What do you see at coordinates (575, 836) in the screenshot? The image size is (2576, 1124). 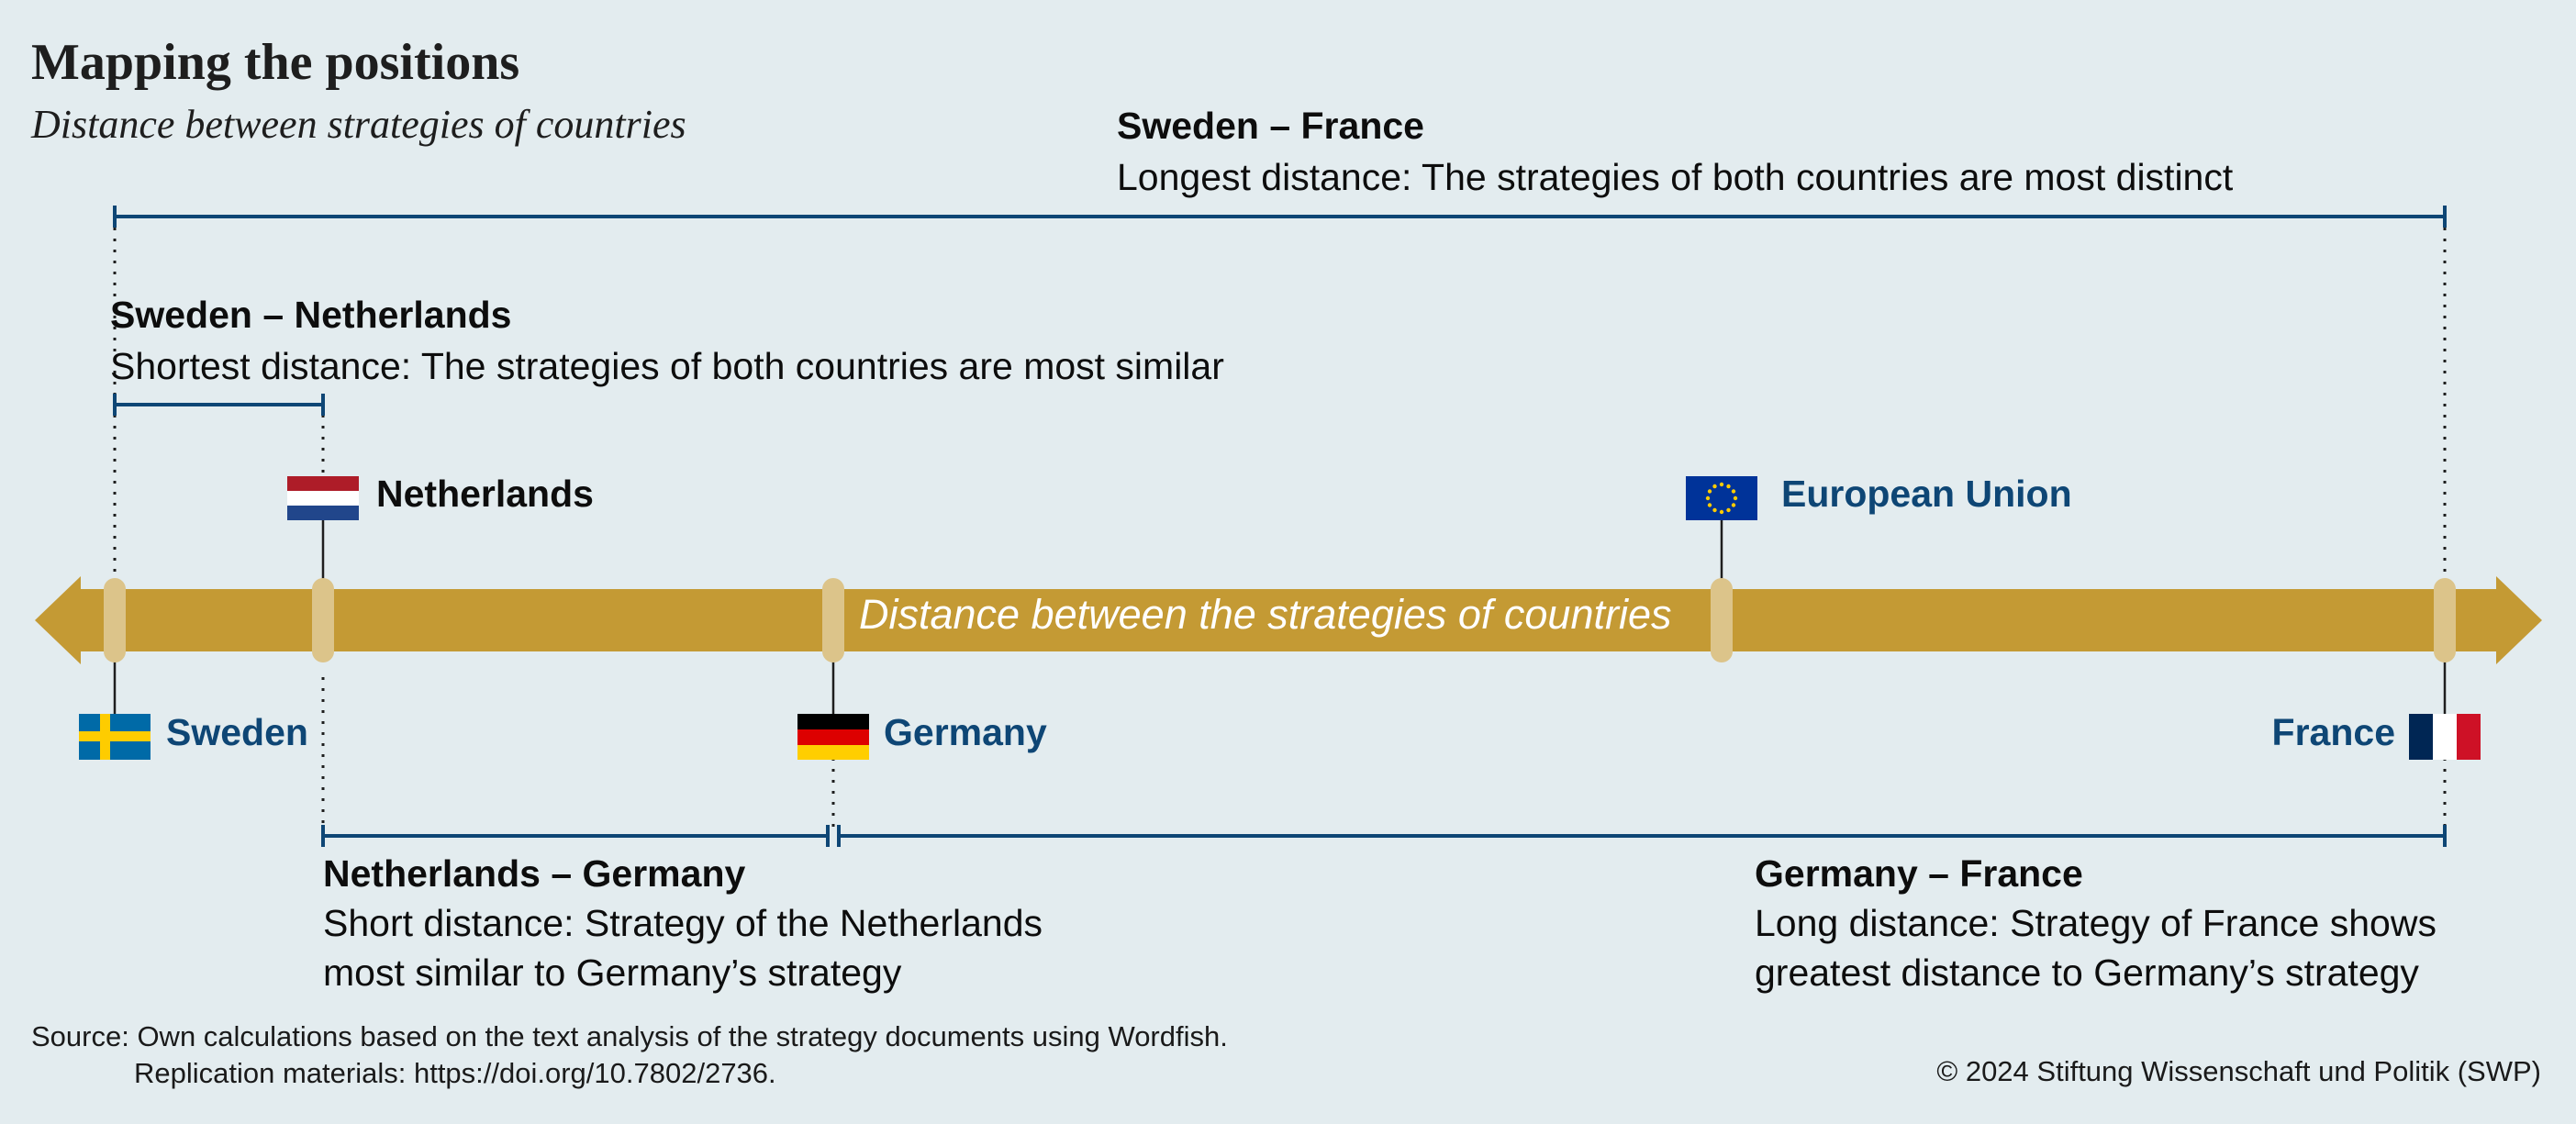 I see `bracket-netherlands-germany` at bounding box center [575, 836].